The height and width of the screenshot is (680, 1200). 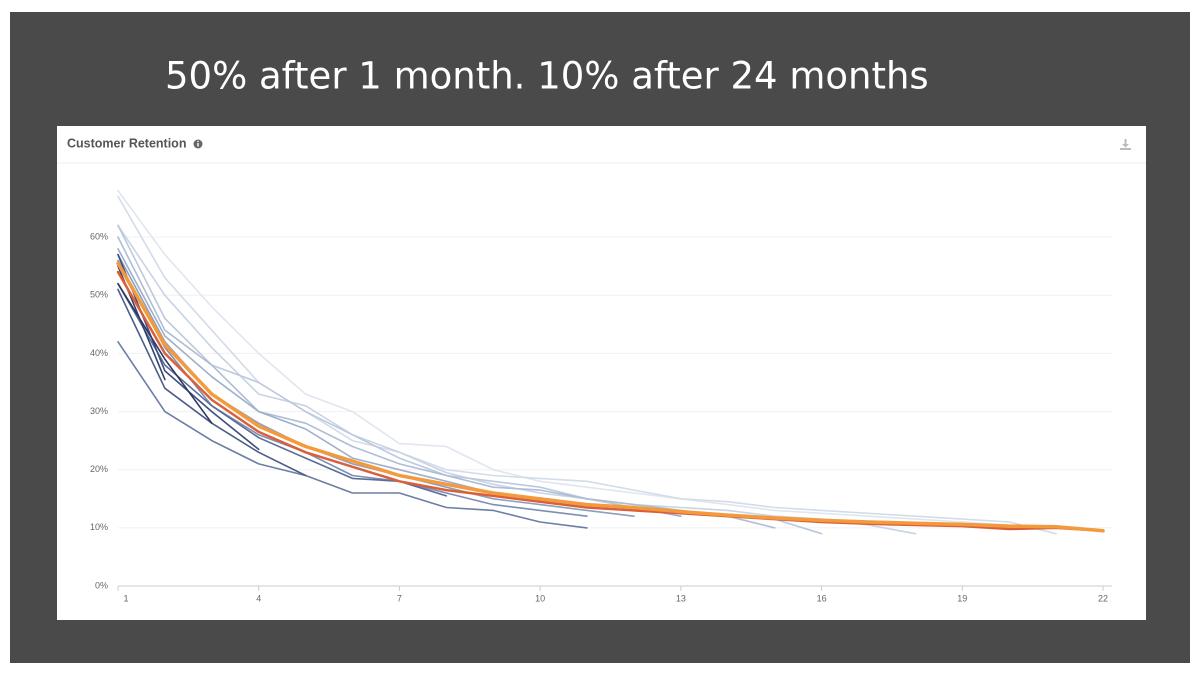 I want to click on y-tick-label: 0%, so click(x=101, y=585).